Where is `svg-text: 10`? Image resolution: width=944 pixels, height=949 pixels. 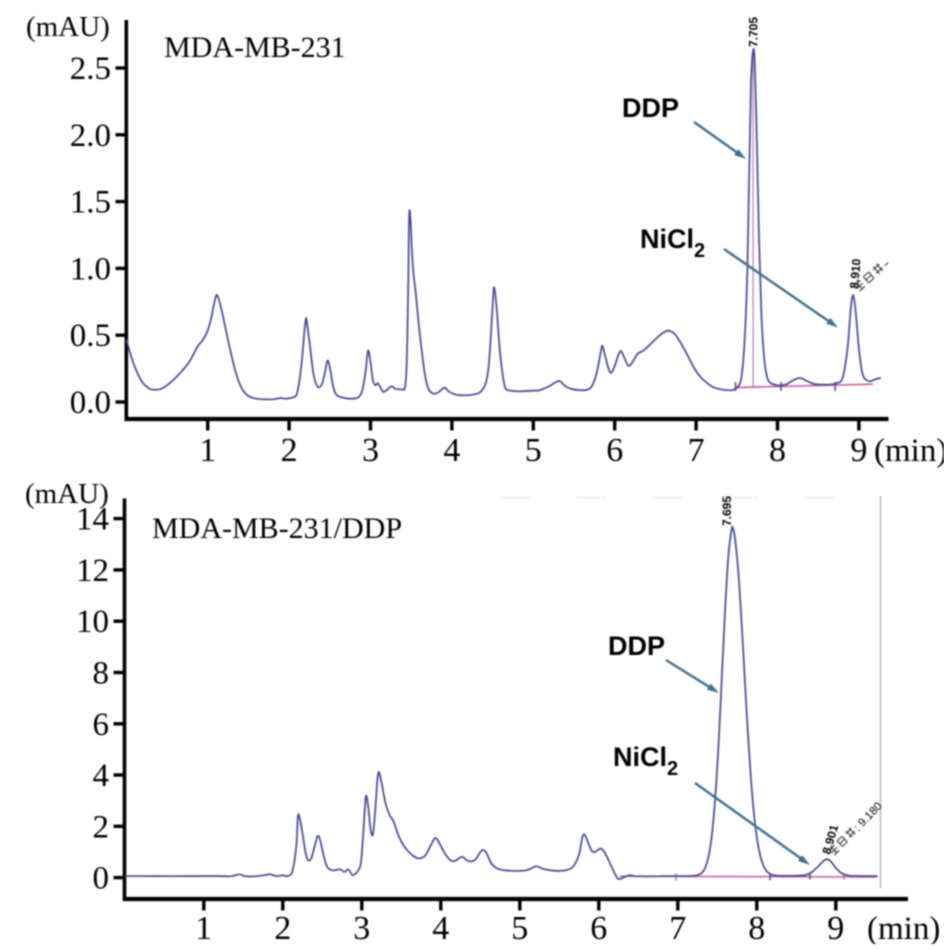
svg-text: 10 is located at coordinates (92, 622).